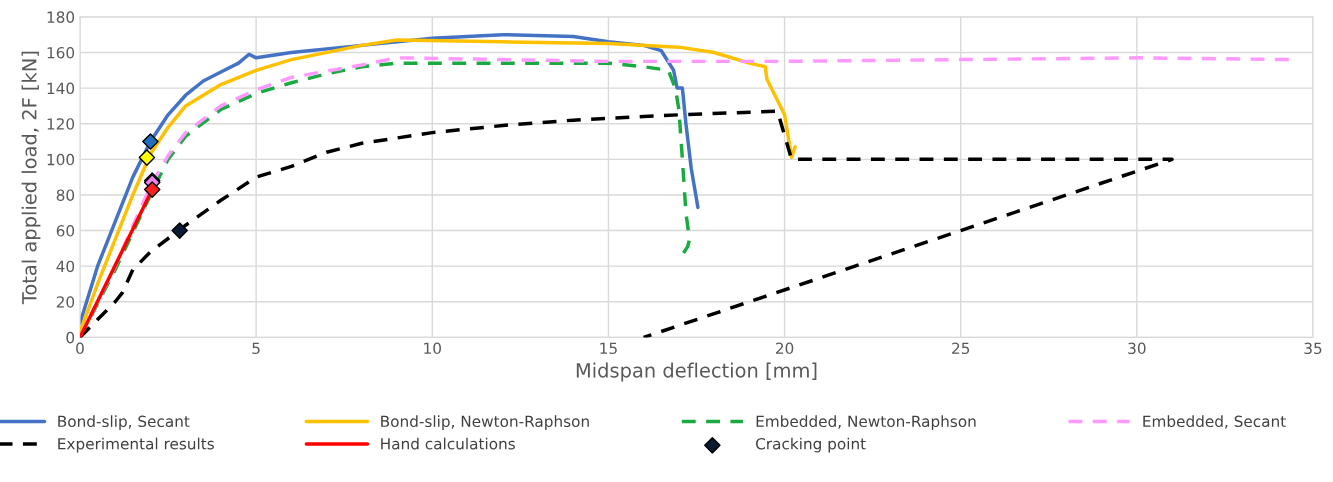 This screenshot has height=482, width=1333. I want to click on y-tick-label: 100, so click(61, 159).